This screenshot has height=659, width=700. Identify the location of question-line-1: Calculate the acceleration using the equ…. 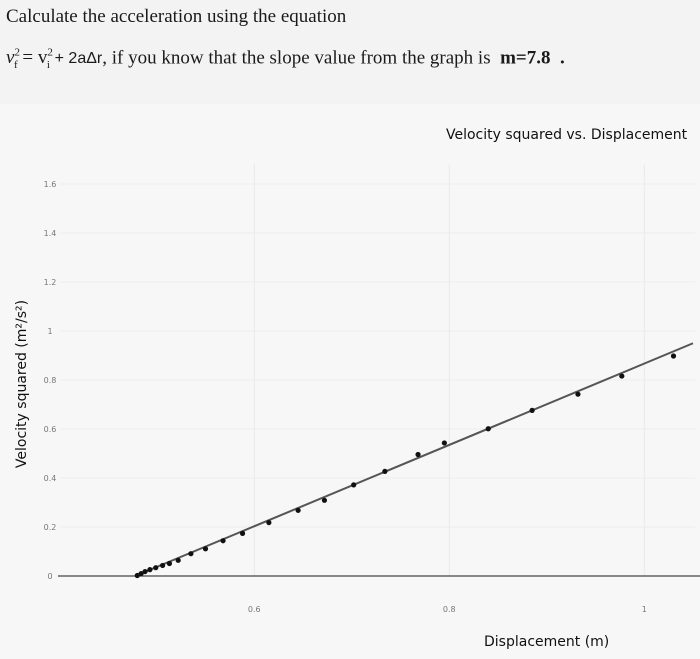
(176, 16).